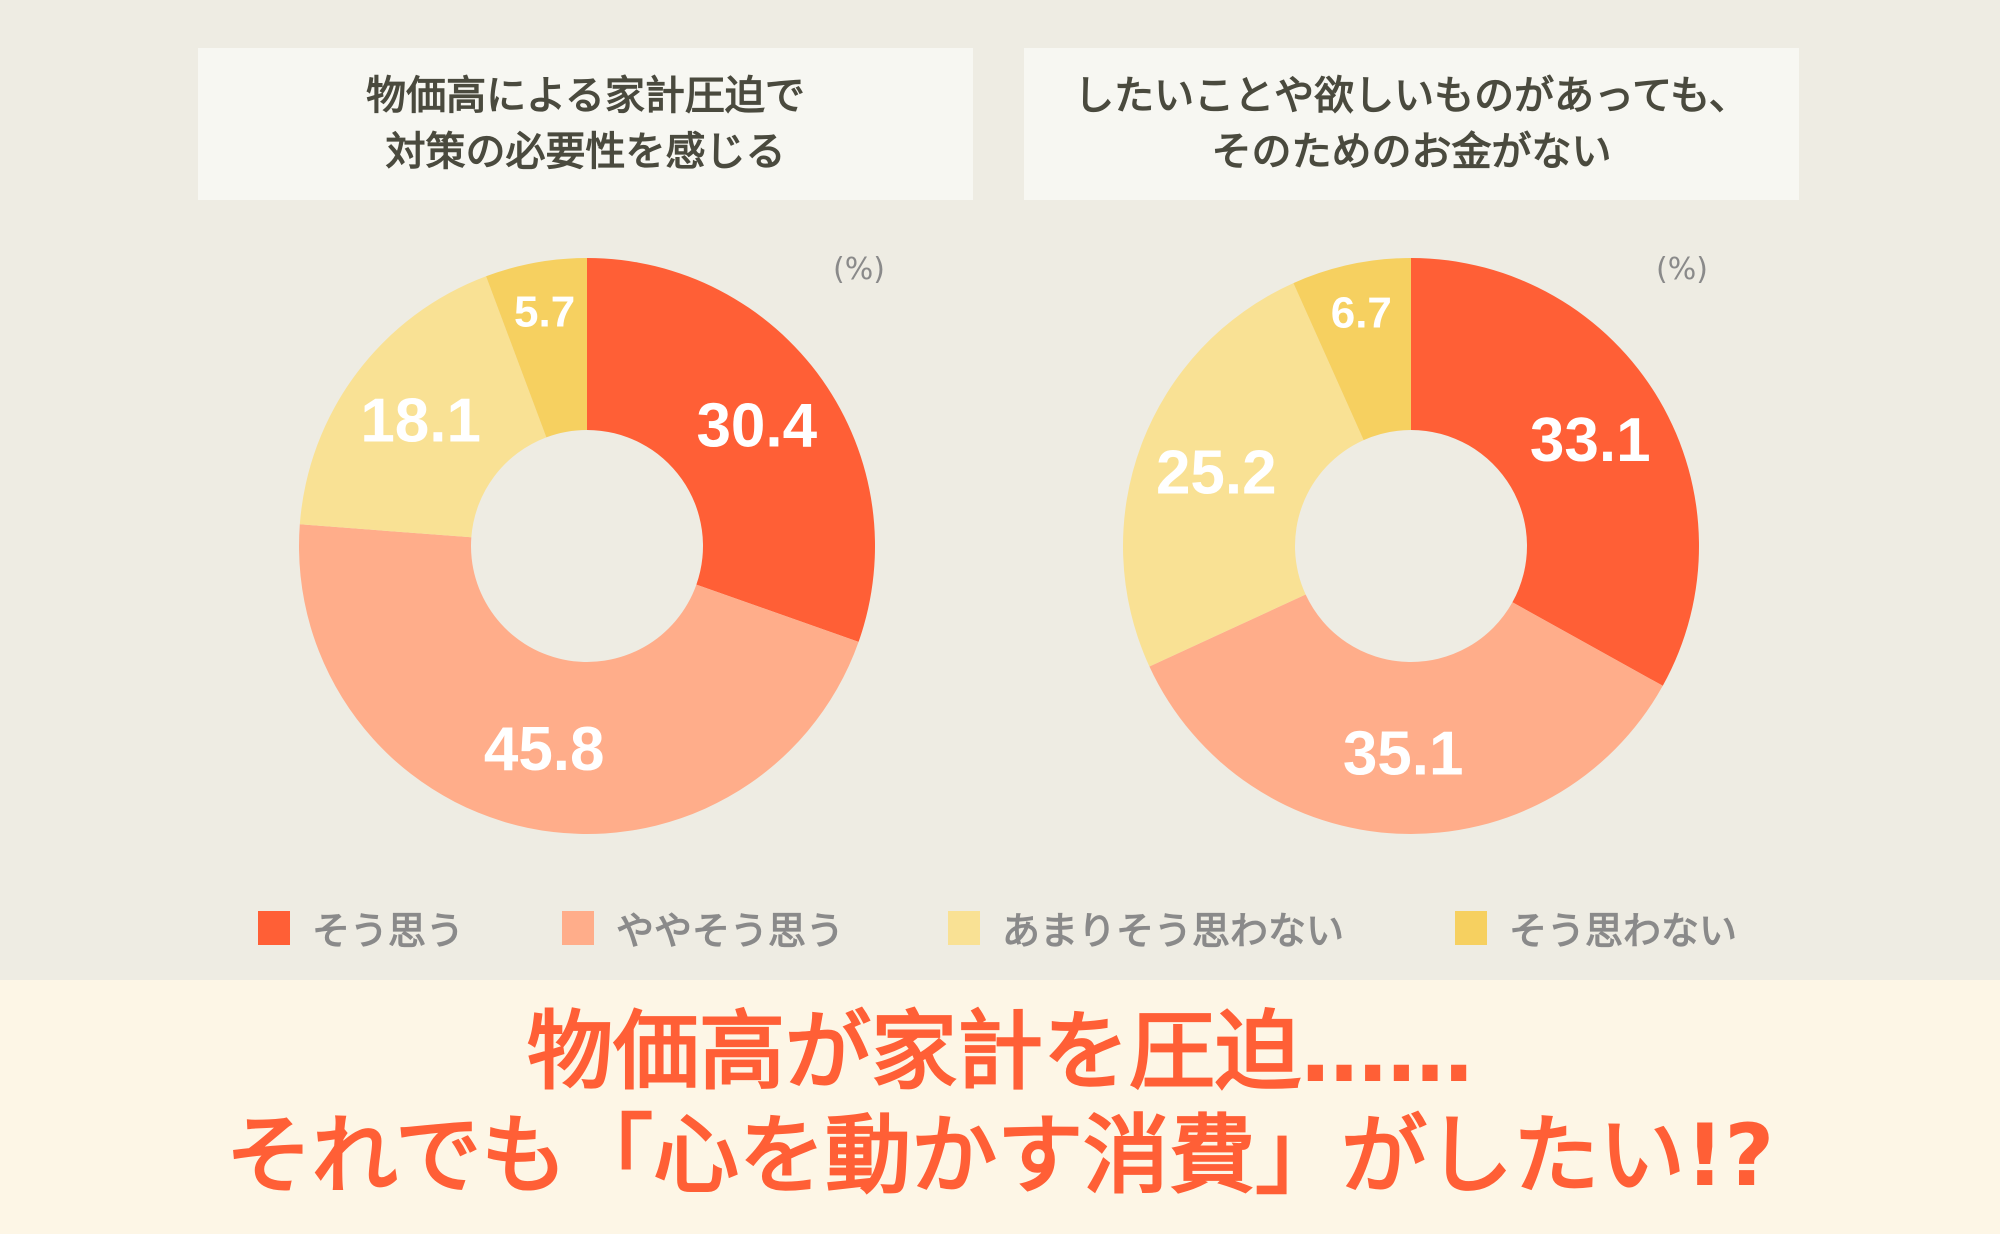 Image resolution: width=2000 pixels, height=1234 pixels. Describe the element at coordinates (1411, 152) in the screenshot. I see `chart2-title-line2: そのためのお金がない` at that location.